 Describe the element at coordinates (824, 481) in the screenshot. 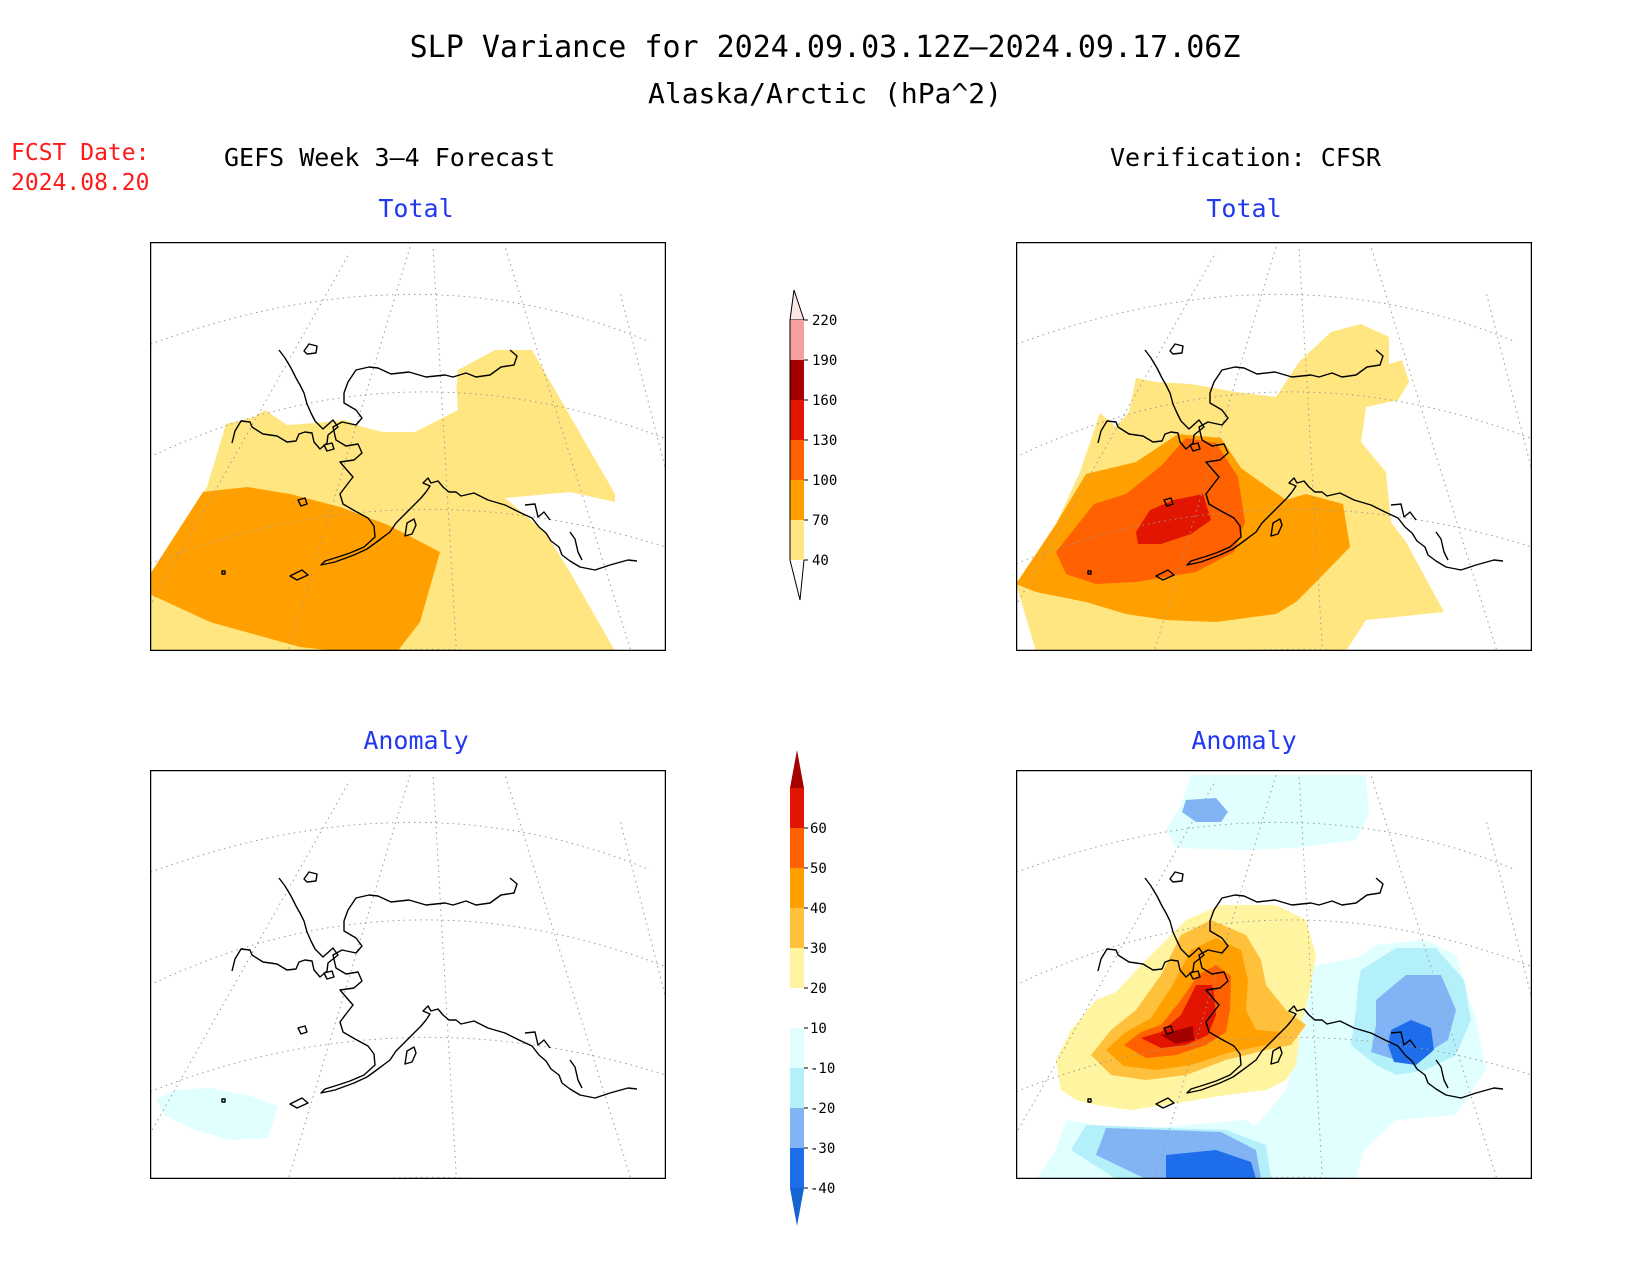

I see `total-colorbar-label: 100` at that location.